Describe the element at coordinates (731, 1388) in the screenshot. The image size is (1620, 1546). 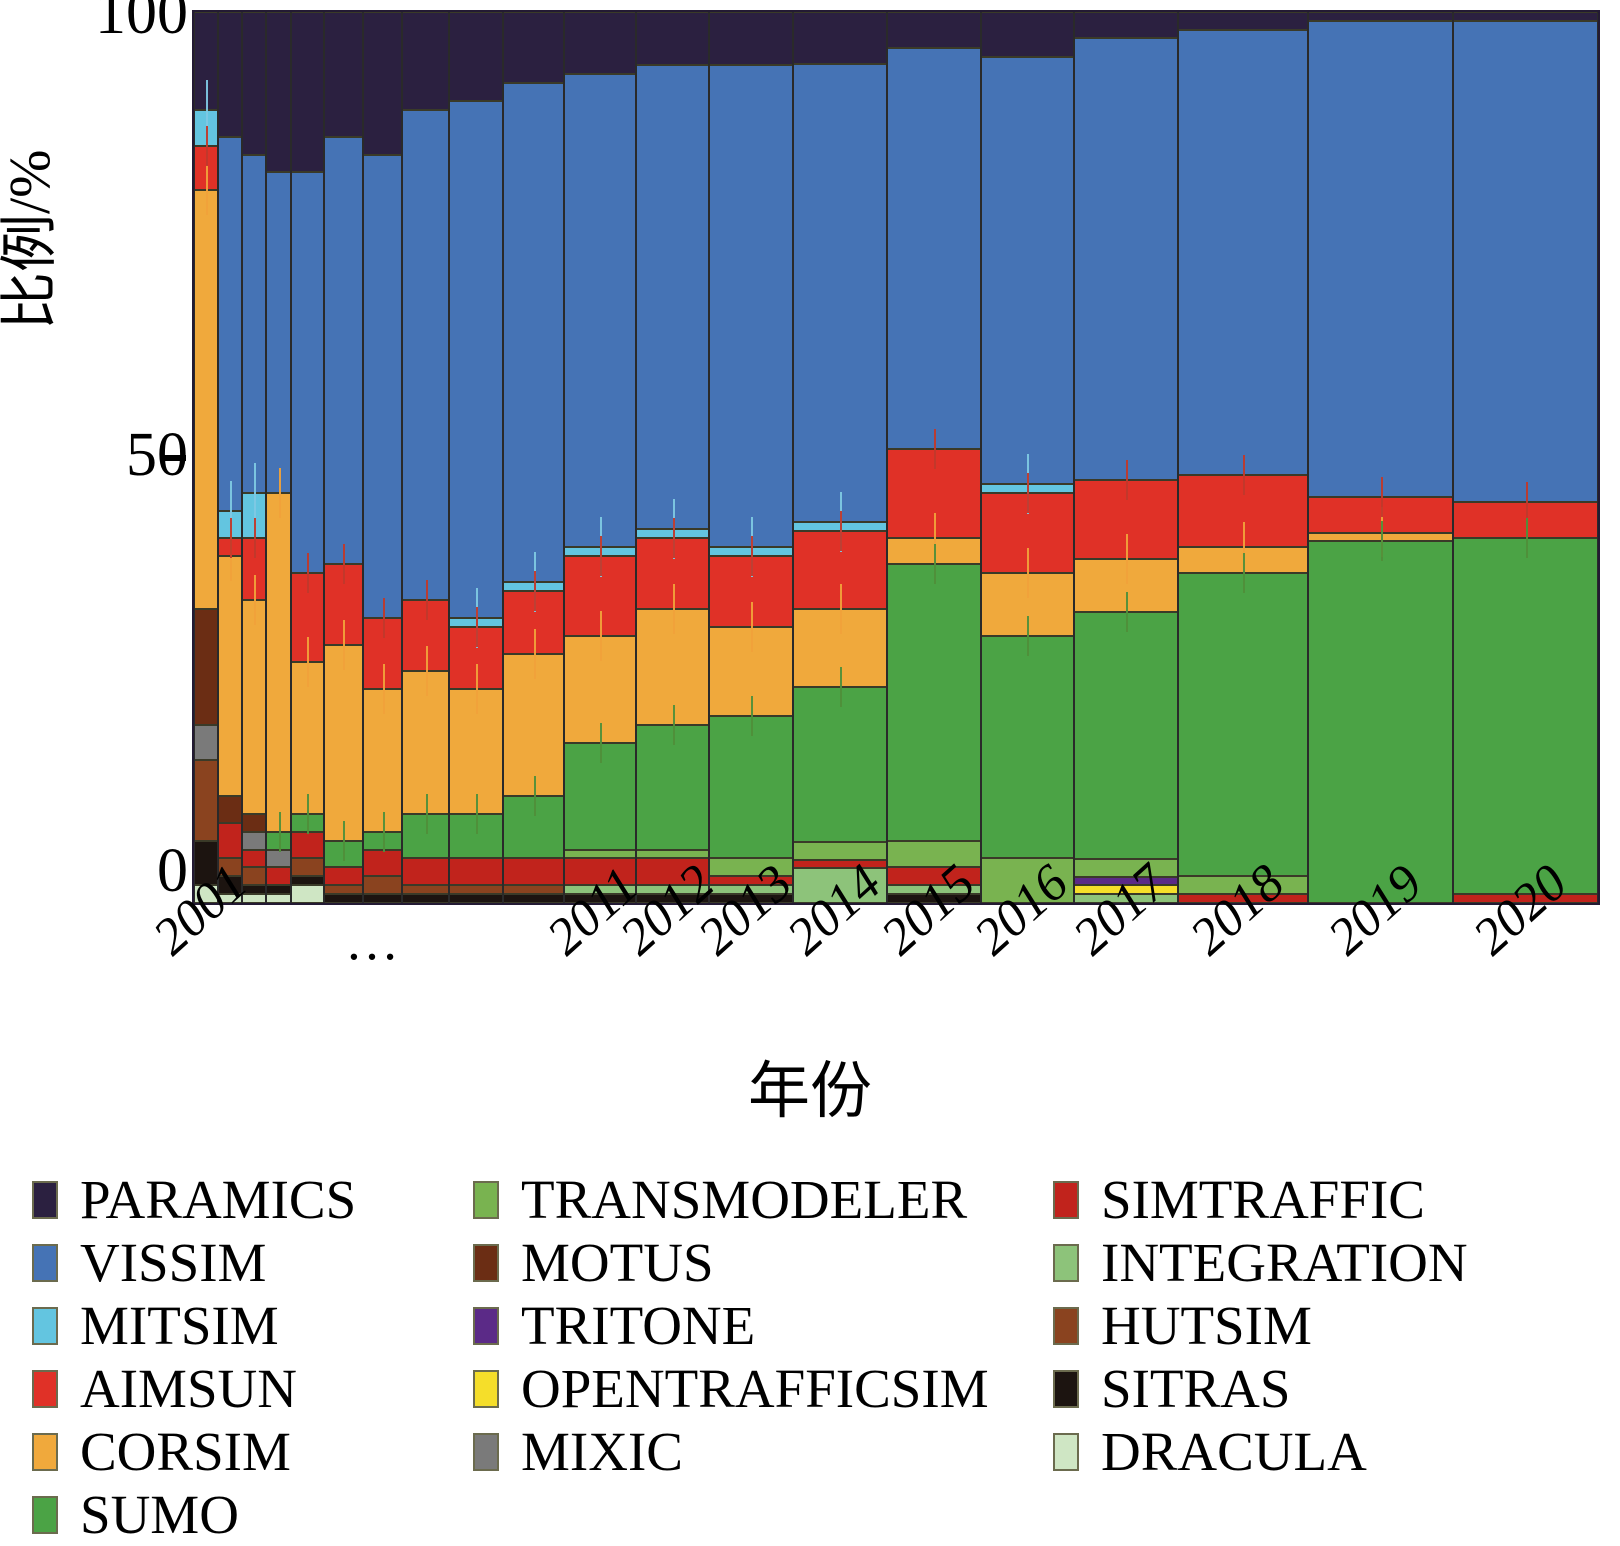
I see `legend-item: OPENTRAFFICSIM` at that location.